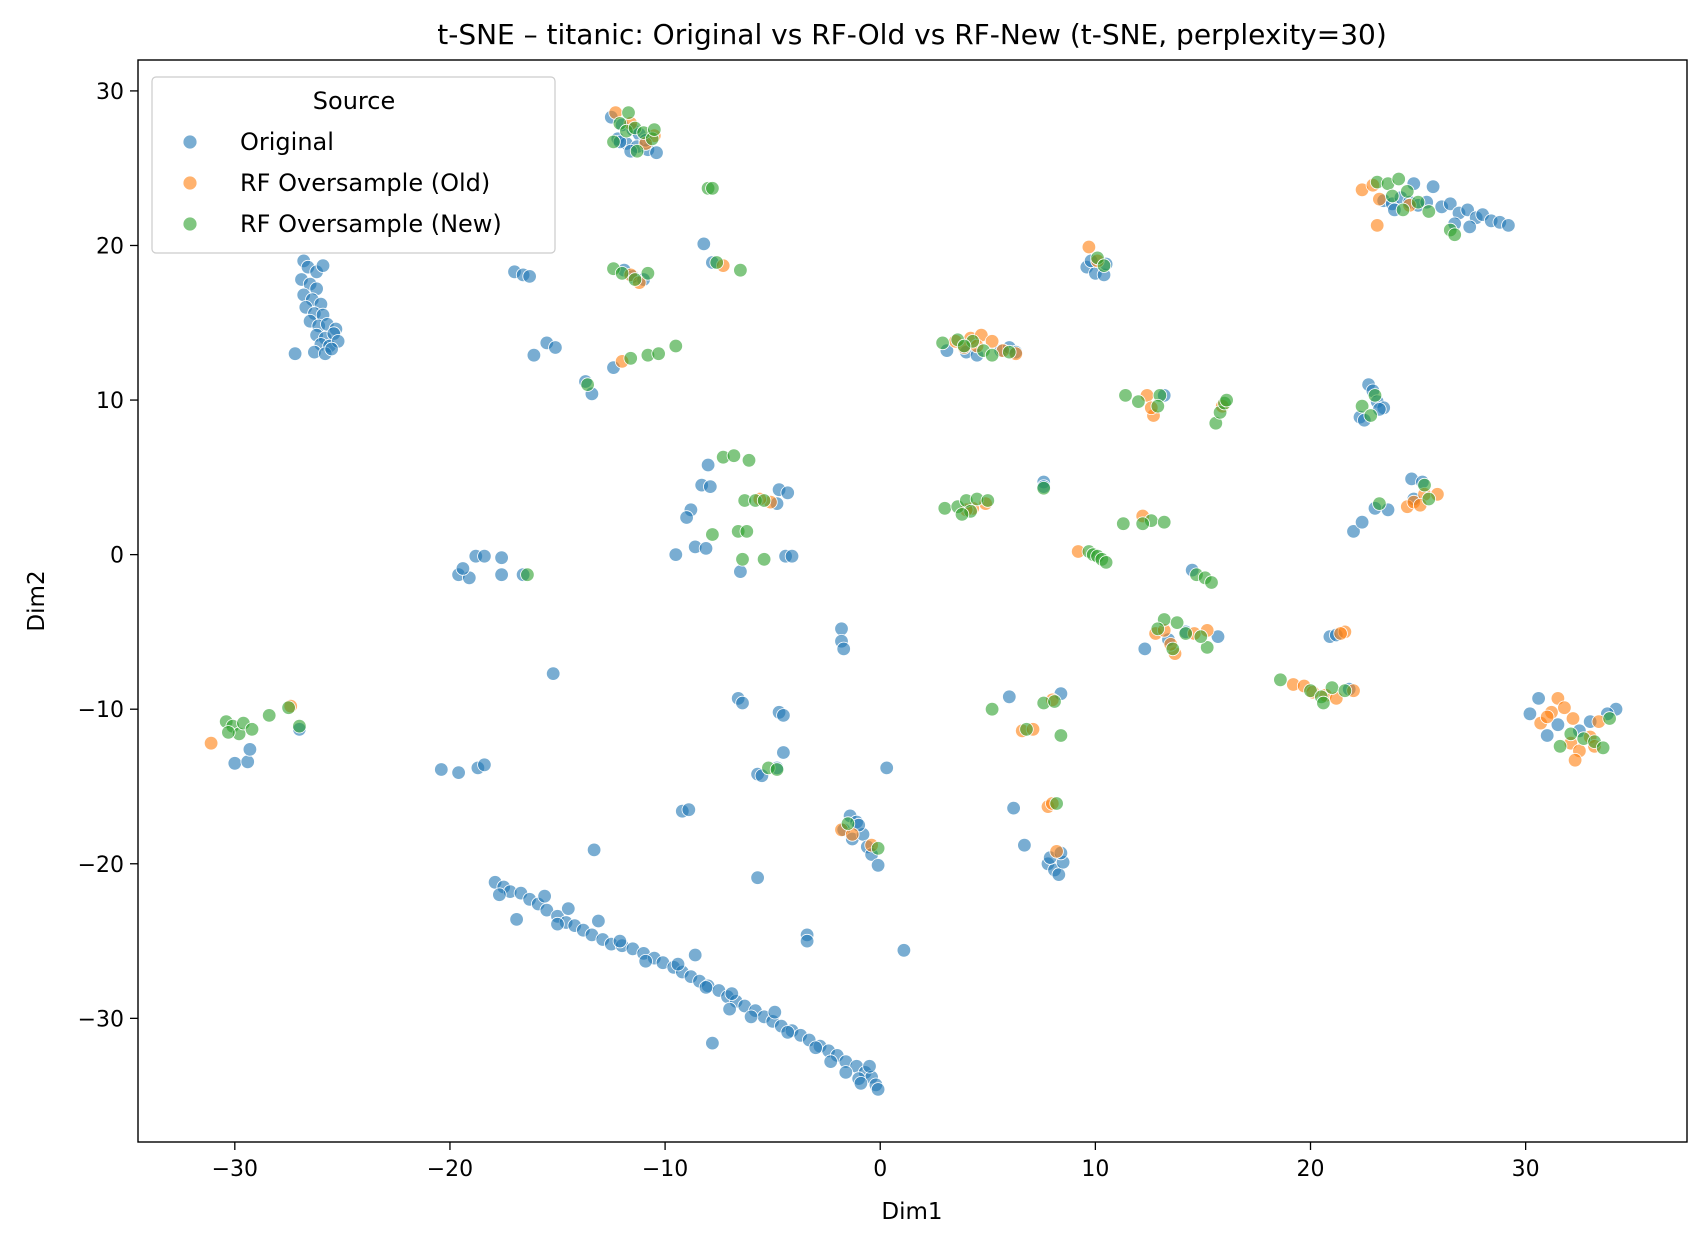  What do you see at coordinates (665, 1169) in the screenshot?
I see `x-tick-label: −10` at bounding box center [665, 1169].